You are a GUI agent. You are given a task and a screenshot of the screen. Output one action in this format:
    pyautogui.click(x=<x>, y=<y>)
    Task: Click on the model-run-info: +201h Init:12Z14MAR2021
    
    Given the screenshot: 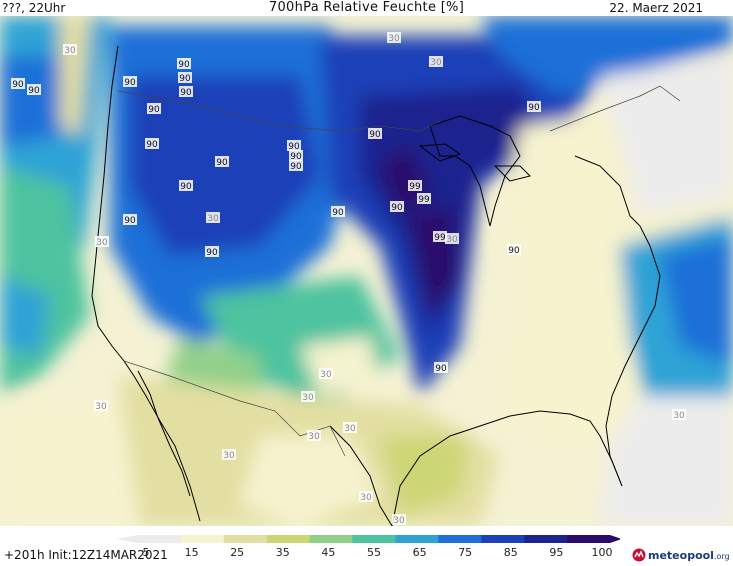 What is the action you would take?
    pyautogui.click(x=86, y=555)
    